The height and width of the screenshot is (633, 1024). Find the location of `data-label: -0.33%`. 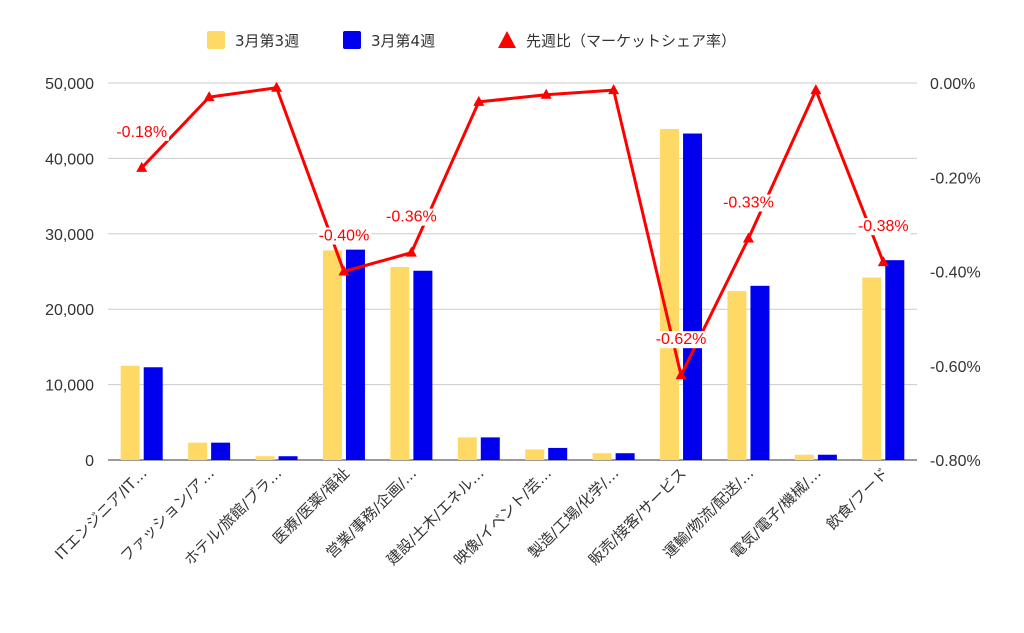

data-label: -0.33% is located at coordinates (748, 203).